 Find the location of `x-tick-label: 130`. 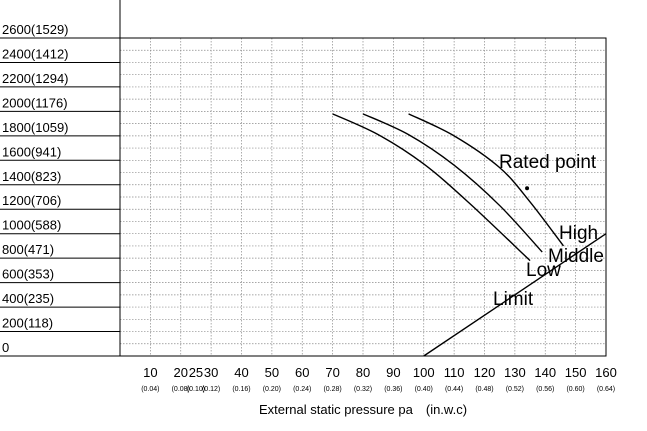

x-tick-label: 130 is located at coordinates (515, 372).